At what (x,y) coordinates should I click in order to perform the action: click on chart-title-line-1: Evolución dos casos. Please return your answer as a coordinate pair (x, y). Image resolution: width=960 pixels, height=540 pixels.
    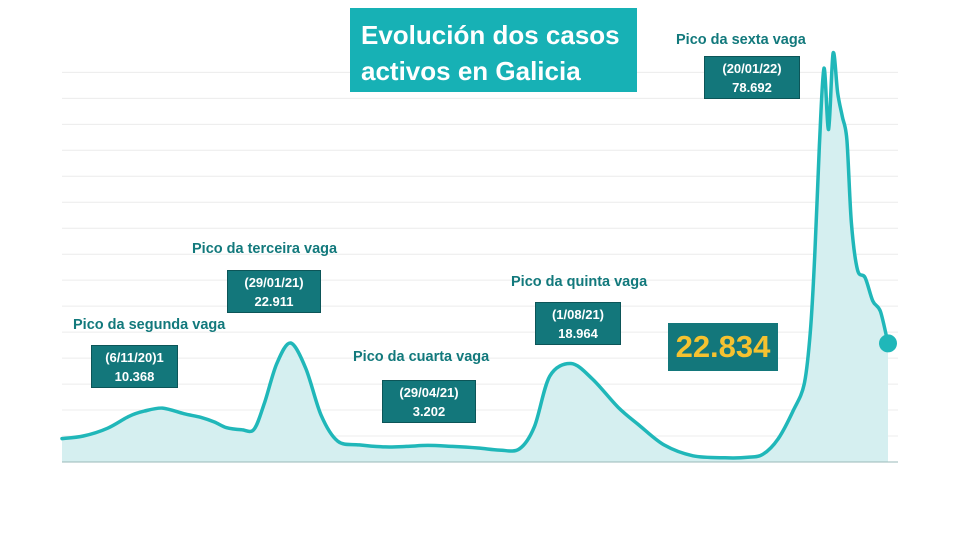
    Looking at the image, I should click on (490, 35).